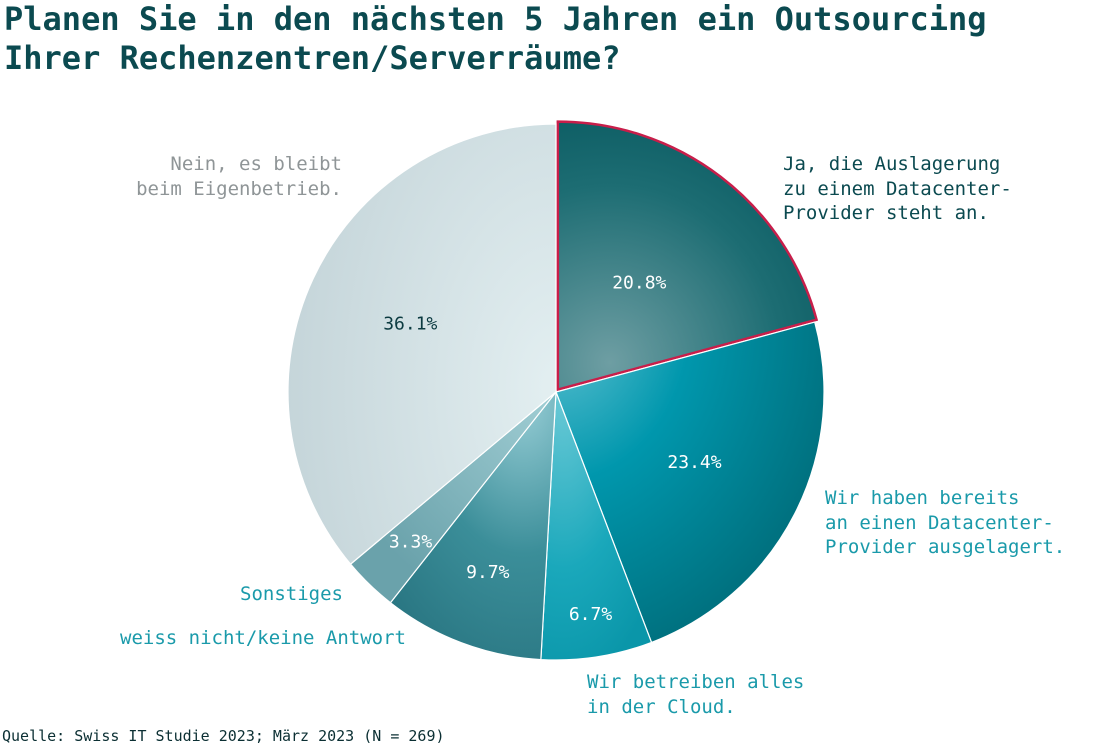  What do you see at coordinates (886, 213) in the screenshot?
I see `label-line: Provider steht an.` at bounding box center [886, 213].